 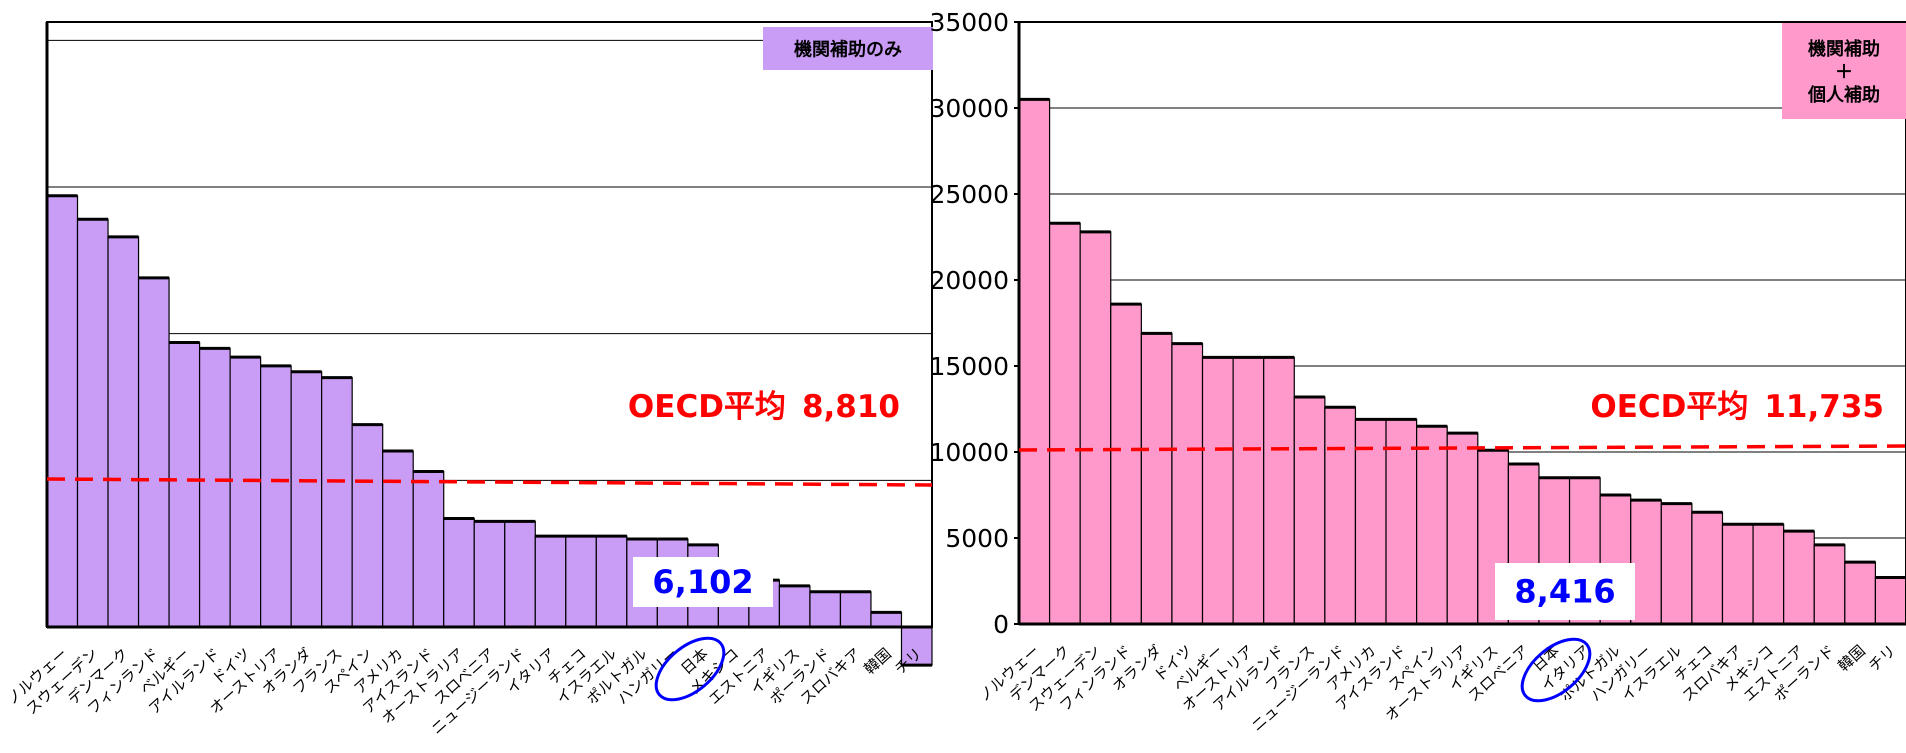 What do you see at coordinates (969, 366) in the screenshot?
I see `y-tick-label: 15000` at bounding box center [969, 366].